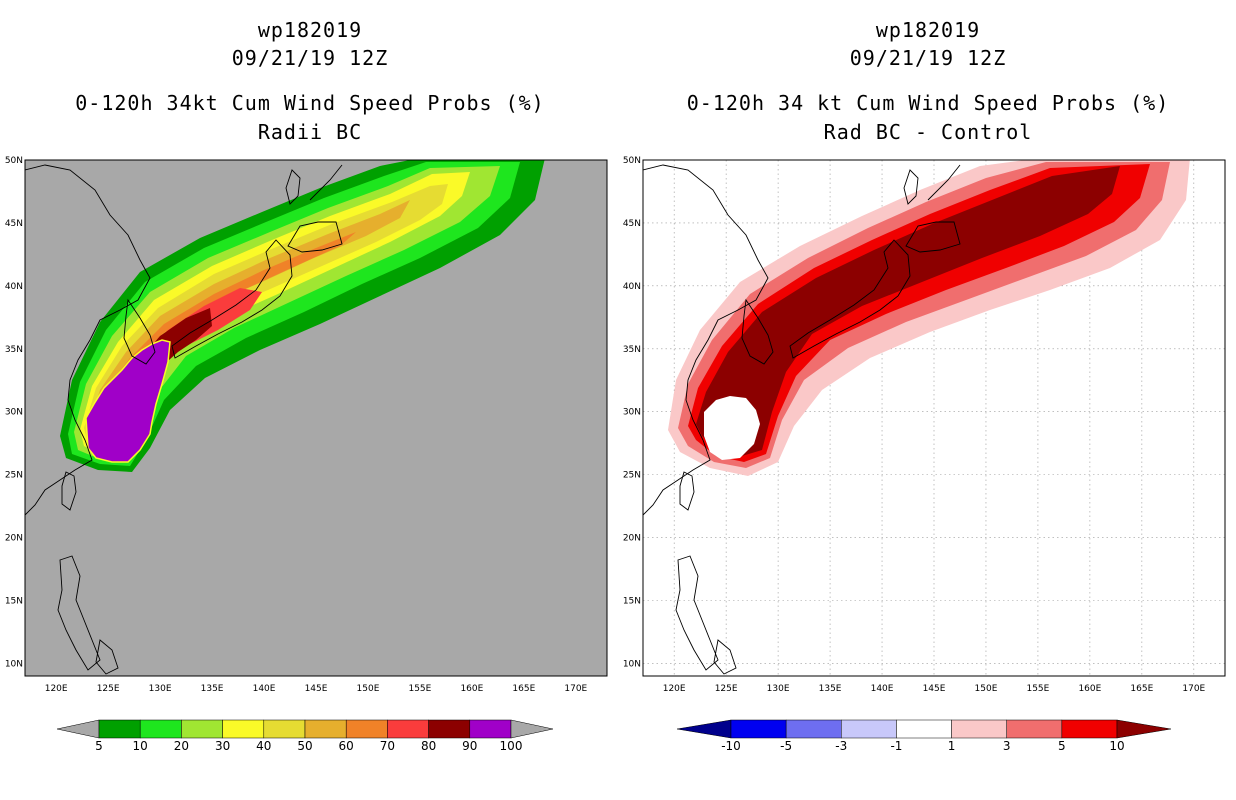 The width and height of the screenshot is (1236, 800). What do you see at coordinates (841, 746) in the screenshot?
I see `colorbar-label: -3` at bounding box center [841, 746].